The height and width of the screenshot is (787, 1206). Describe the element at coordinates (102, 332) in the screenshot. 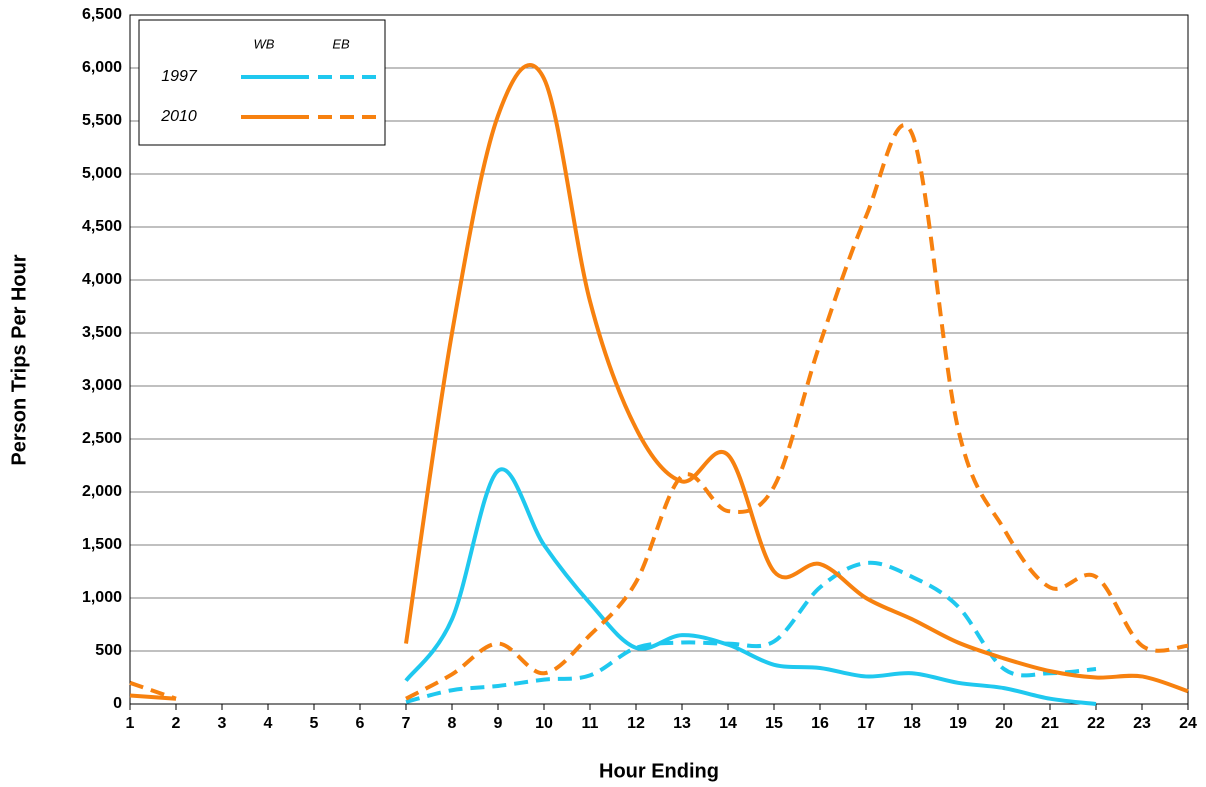

I see `y-tick-label: 3,500` at that location.